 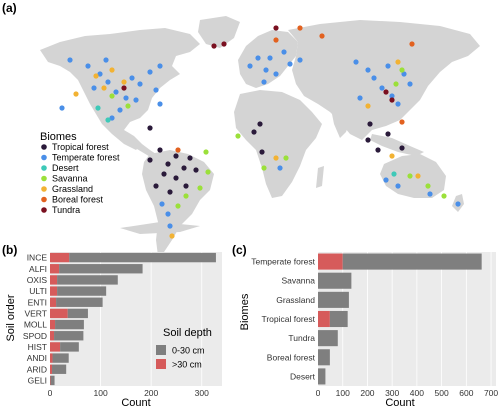 What do you see at coordinates (335, 280) in the screenshot?
I see `biome-bar-shallow-savanna` at bounding box center [335, 280].